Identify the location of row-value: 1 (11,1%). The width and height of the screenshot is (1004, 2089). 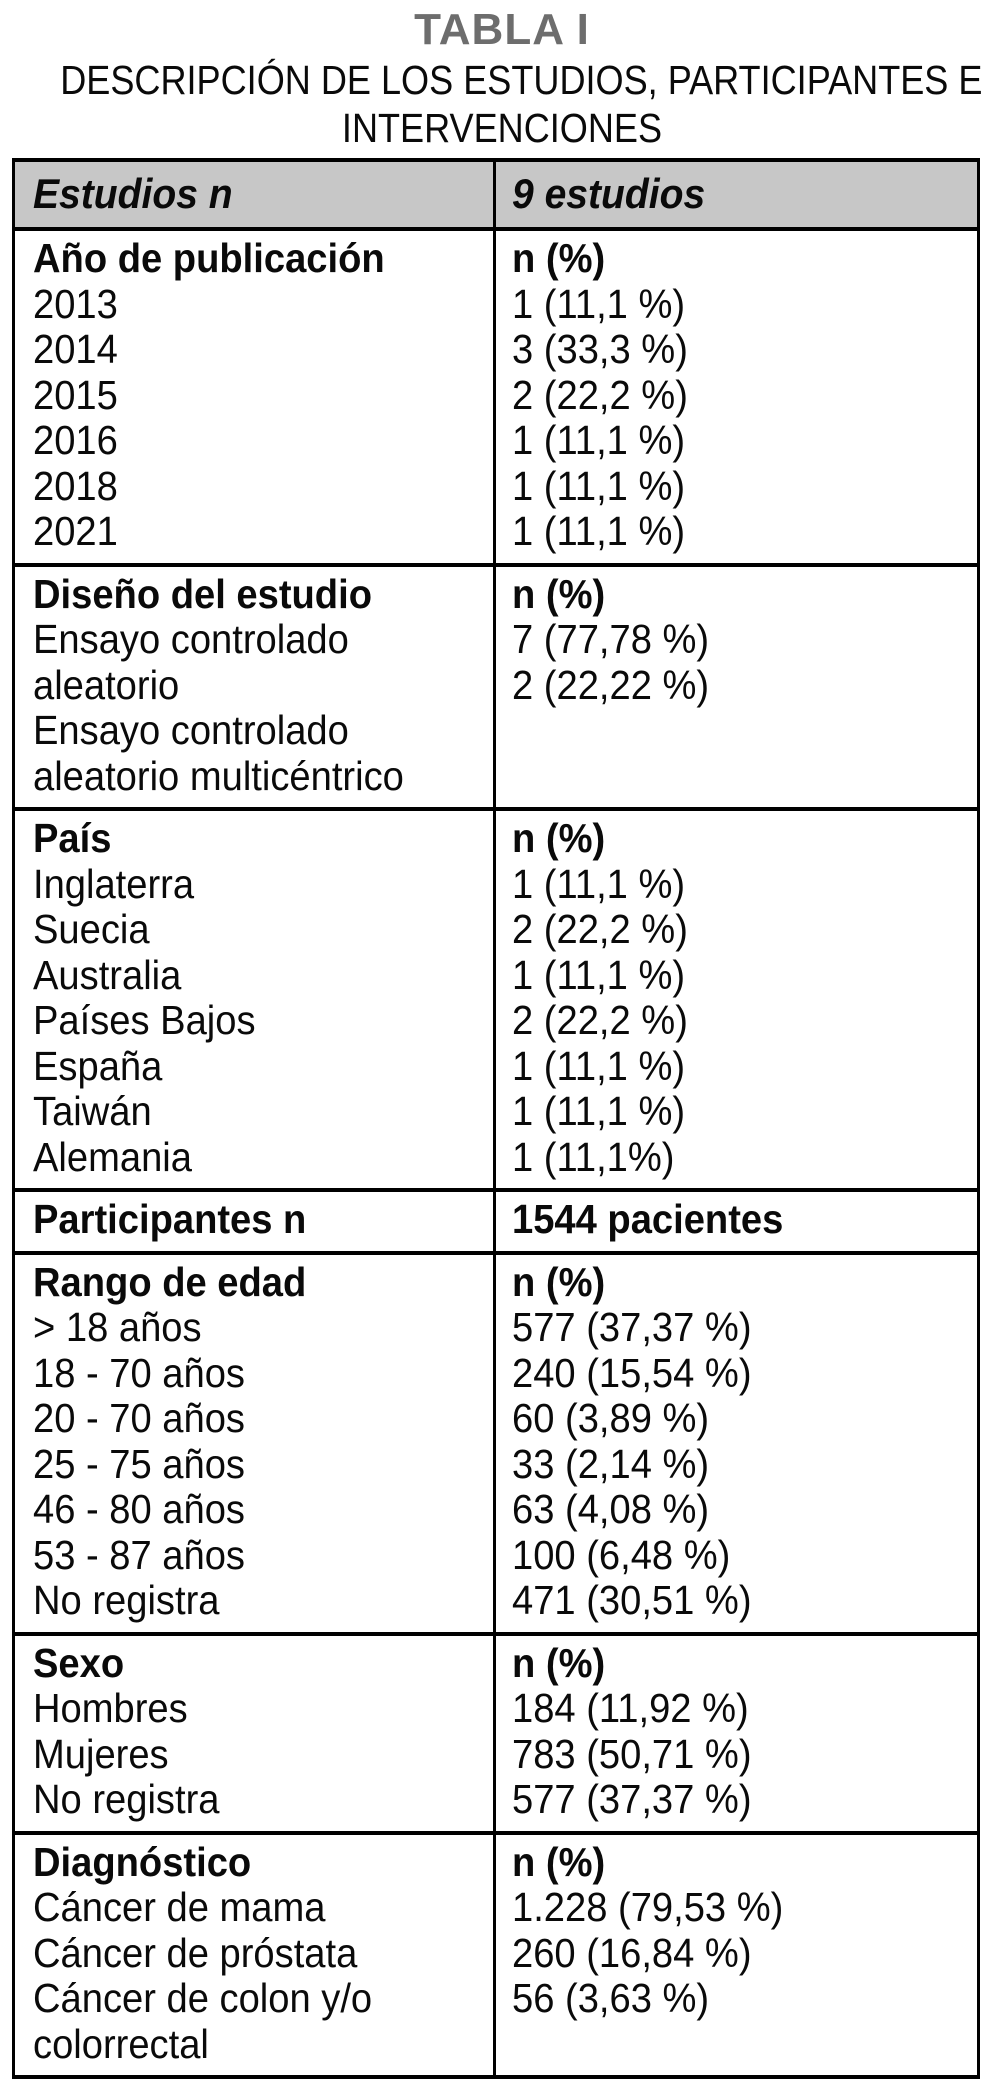
(593, 1156).